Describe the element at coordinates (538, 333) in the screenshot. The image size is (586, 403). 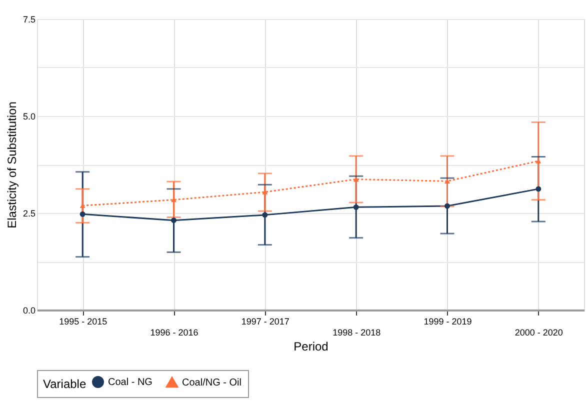
I see `x-tick-label: 2000 - 2020` at that location.